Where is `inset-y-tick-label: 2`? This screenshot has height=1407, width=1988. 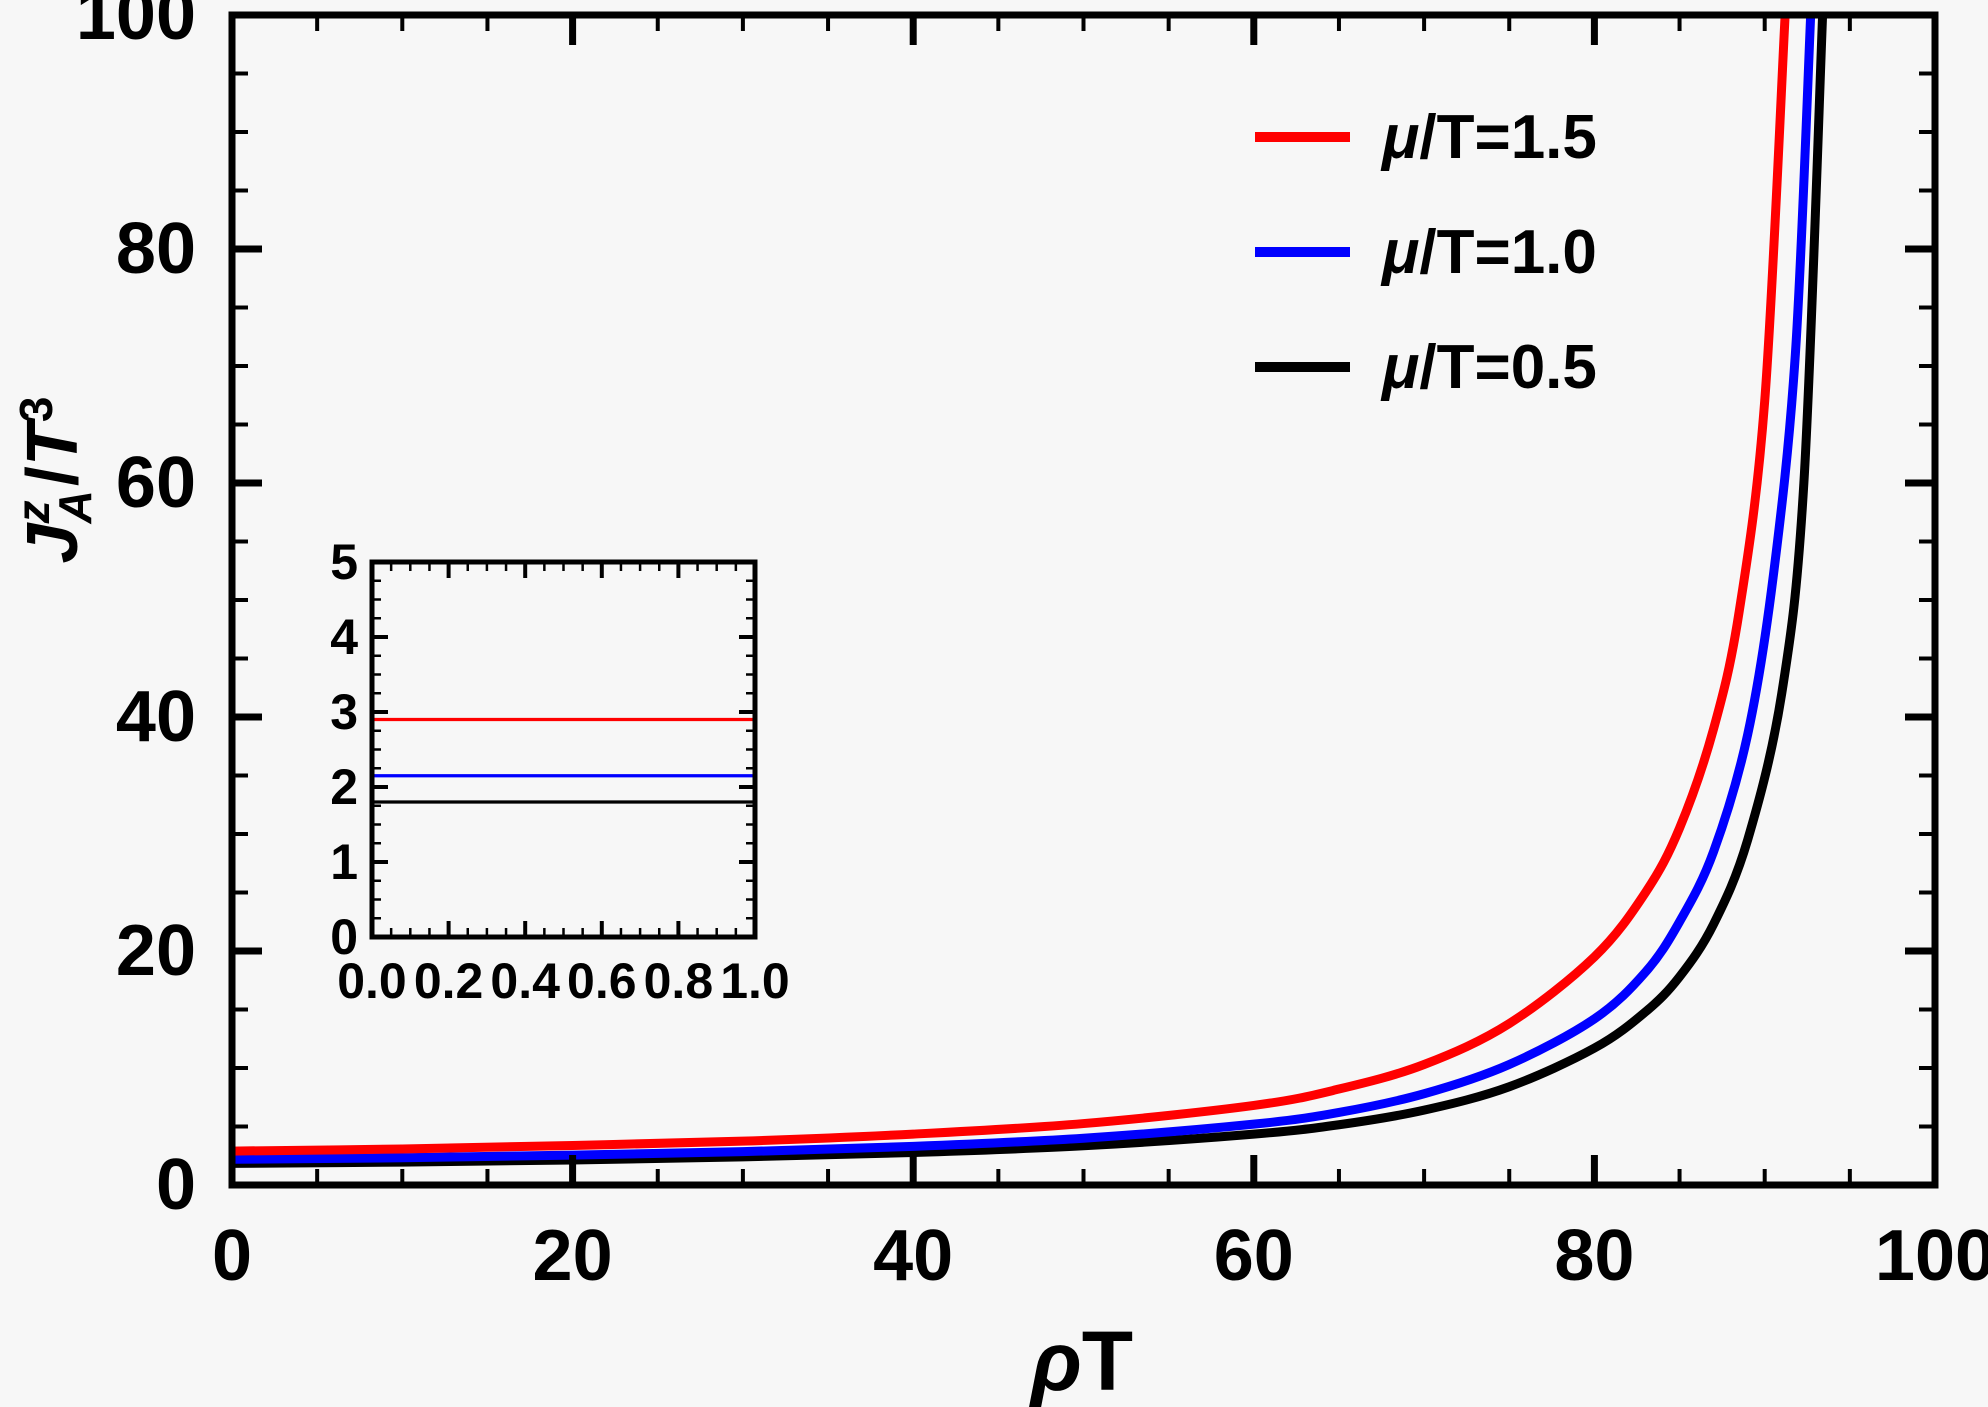 inset-y-tick-label: 2 is located at coordinates (344, 787).